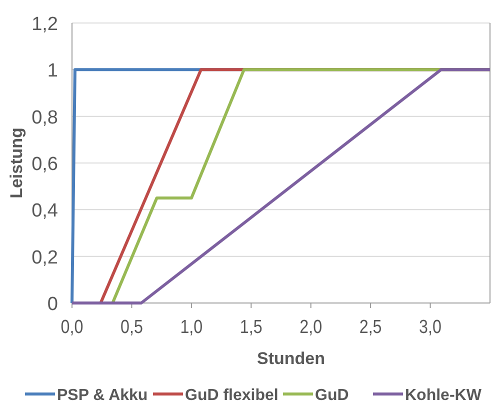  I want to click on x-tick-label: 2,5, so click(370, 327).